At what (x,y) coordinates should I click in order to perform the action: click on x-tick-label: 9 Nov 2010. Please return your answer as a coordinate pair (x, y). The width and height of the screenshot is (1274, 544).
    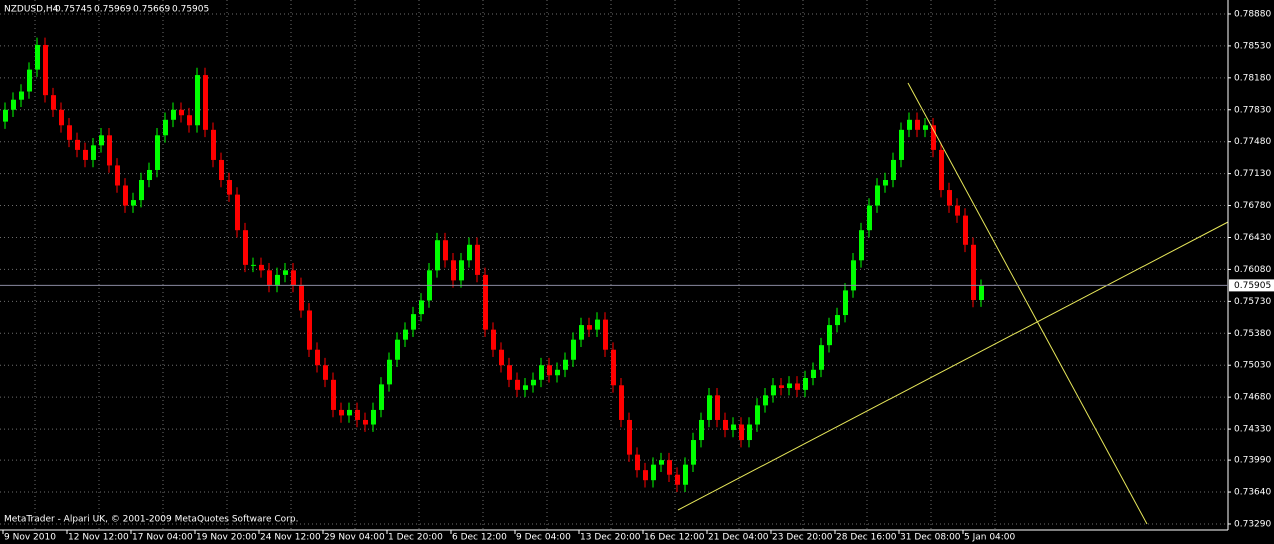
    Looking at the image, I should click on (30, 538).